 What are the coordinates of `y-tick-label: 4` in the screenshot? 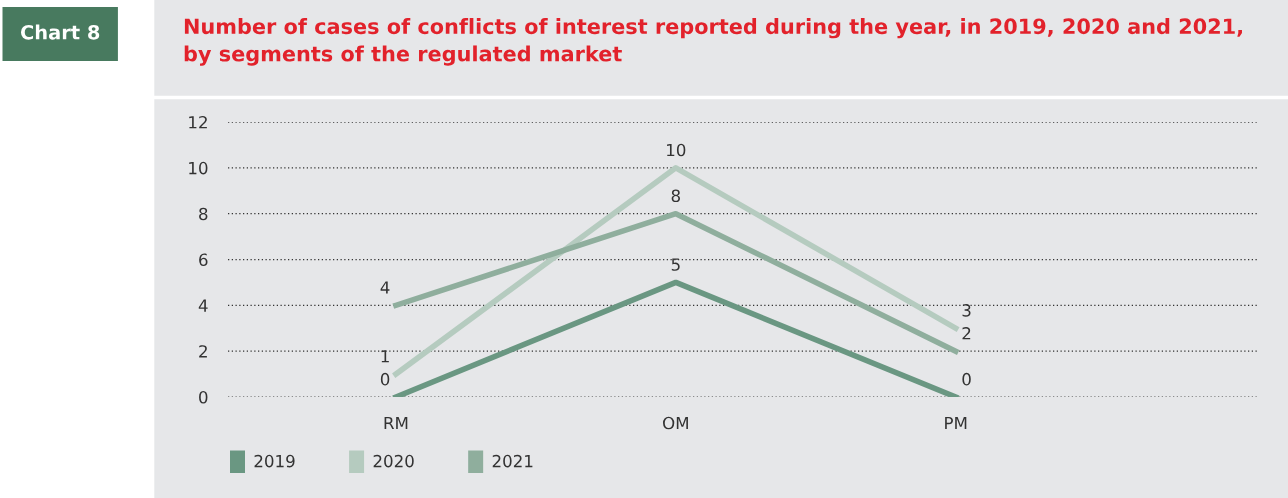 It's located at (203, 305).